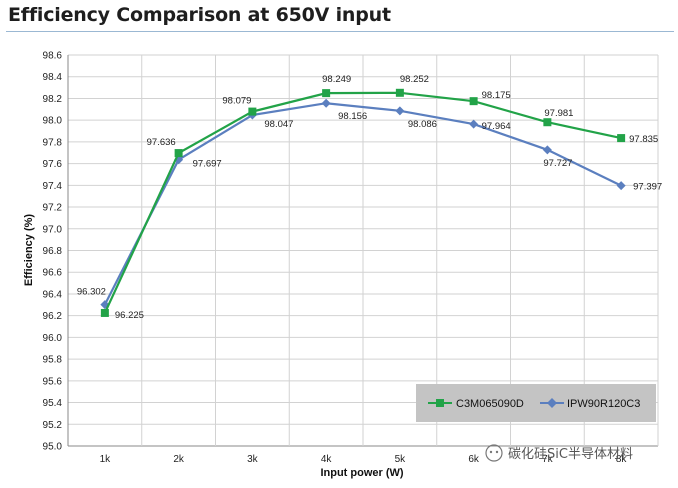 This screenshot has width=678, height=488. I want to click on x-tick-label: 2k, so click(179, 459).